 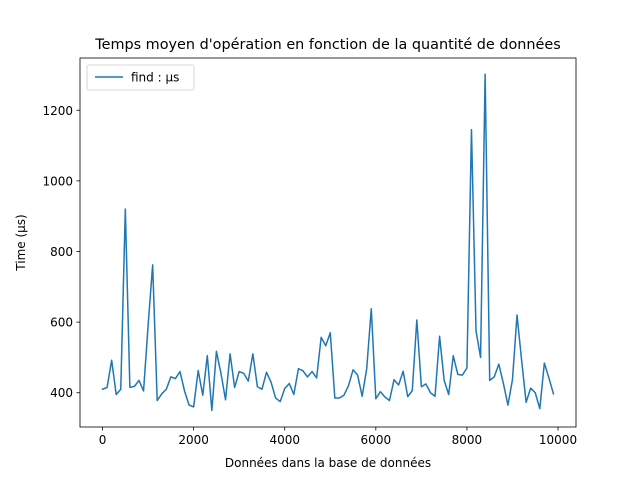 I want to click on x-axis-ticks: 0 2000 4000 6000 8000 10000, so click(x=338, y=437).